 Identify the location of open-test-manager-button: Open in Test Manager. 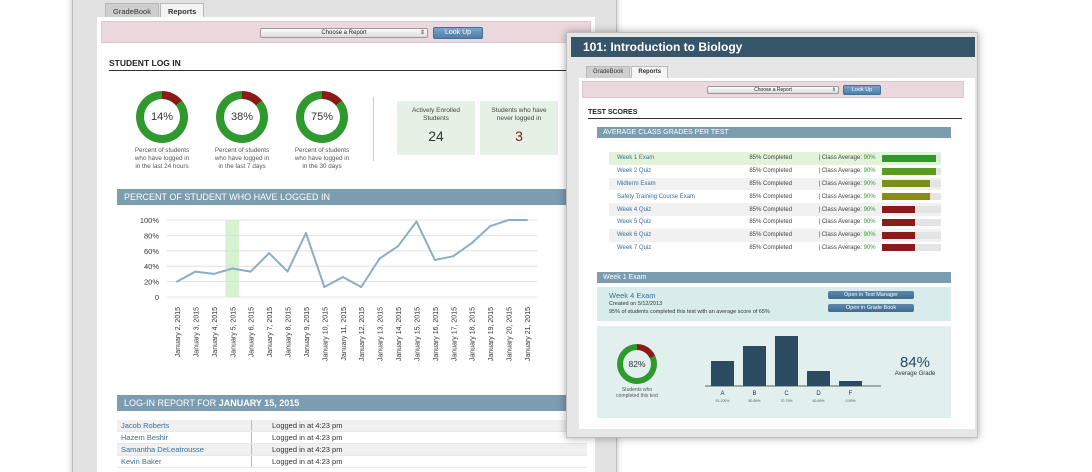
(871, 295).